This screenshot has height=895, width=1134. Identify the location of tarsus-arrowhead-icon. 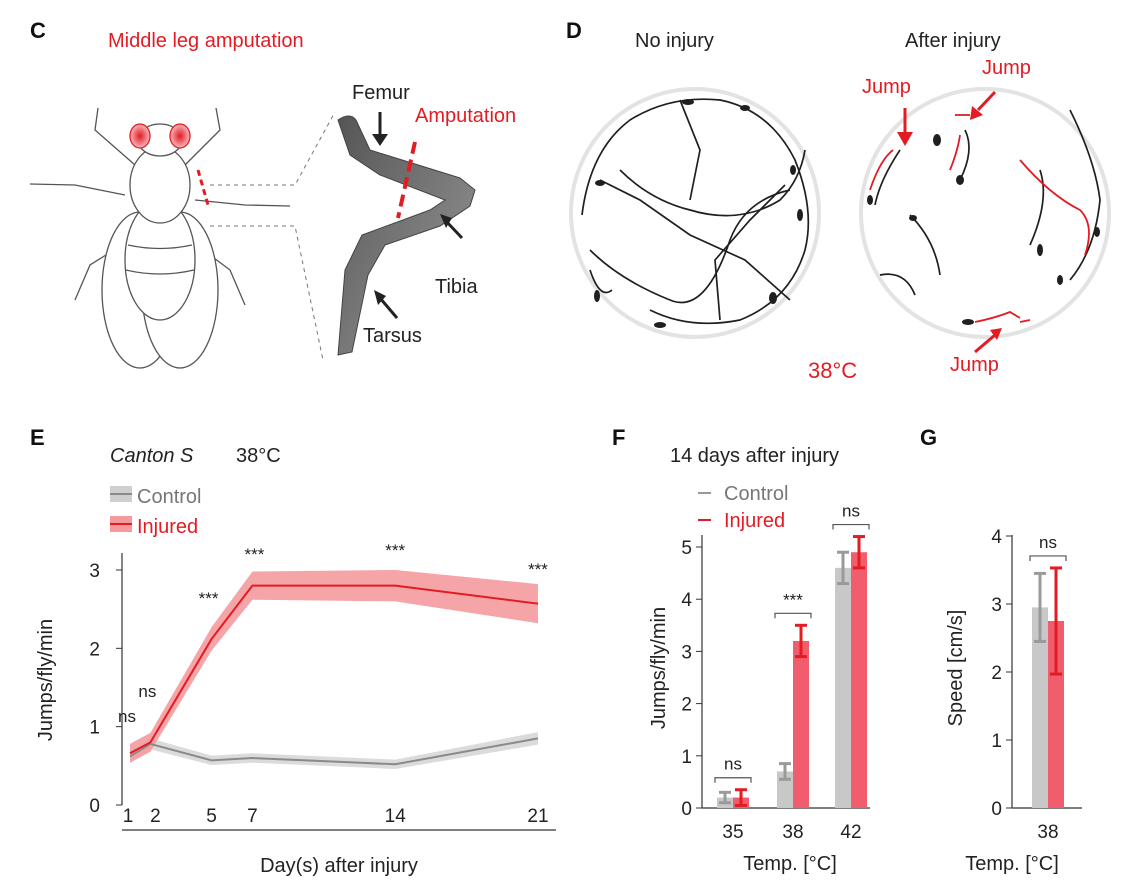
(380, 297).